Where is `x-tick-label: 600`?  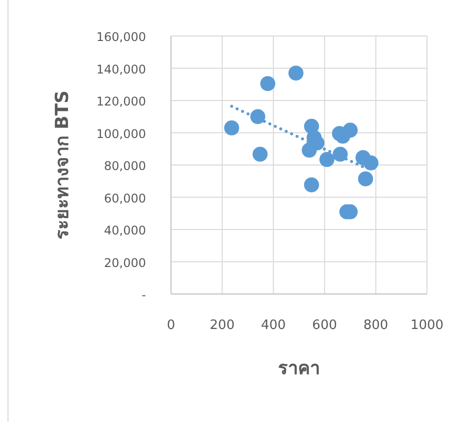 x-tick-label: 600 is located at coordinates (325, 325).